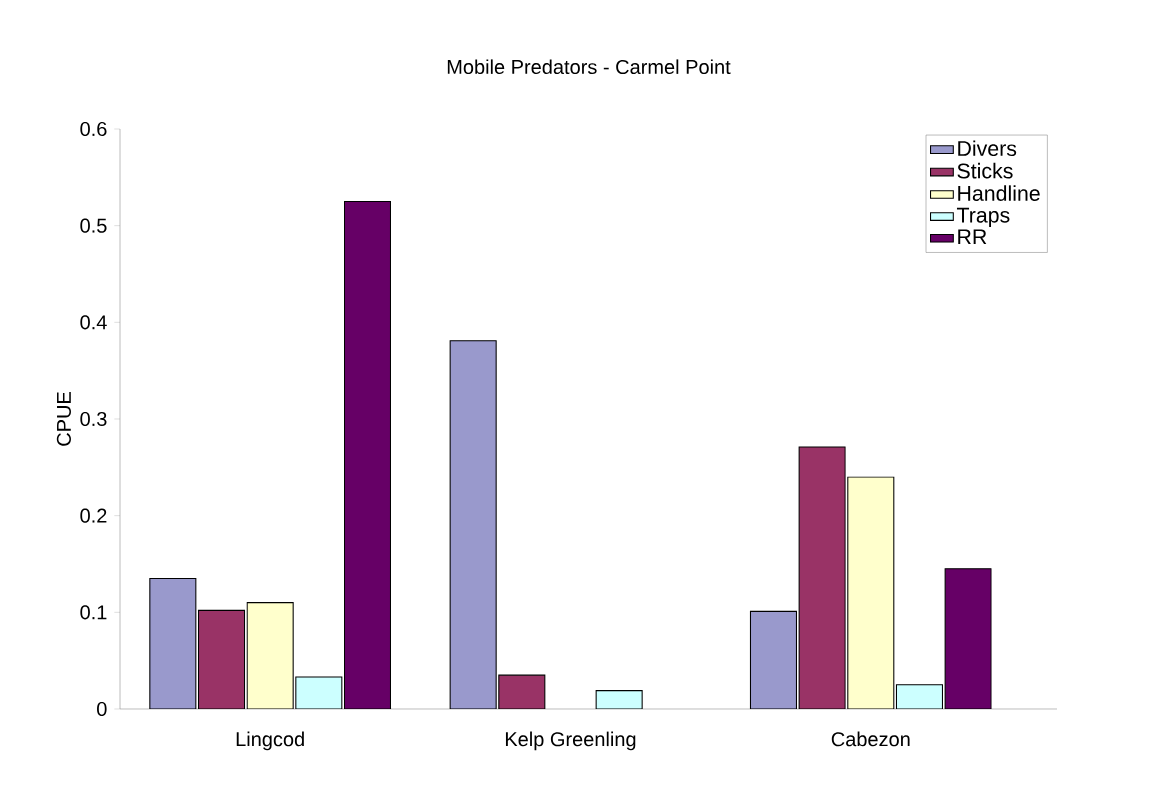 The width and height of the screenshot is (1157, 789). I want to click on y-tick-label: 0.3, so click(93, 419).